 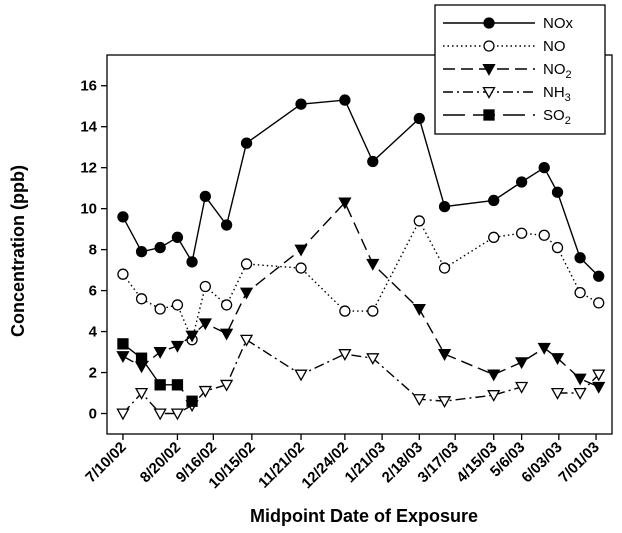 What do you see at coordinates (322, 376) in the screenshot?
I see `series-line` at bounding box center [322, 376].